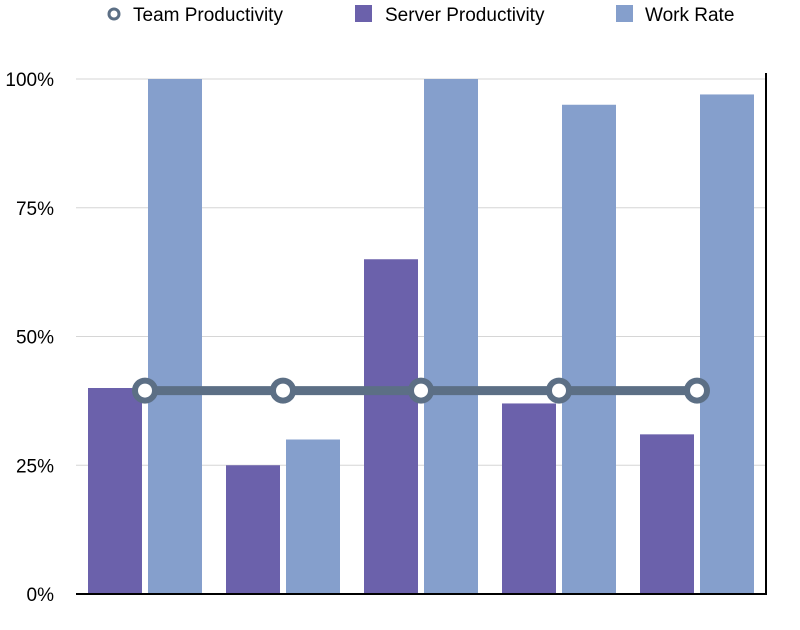  I want to click on y-axis-tick-labels: 0% 25% 50% 75% 100%, so click(29, 338).